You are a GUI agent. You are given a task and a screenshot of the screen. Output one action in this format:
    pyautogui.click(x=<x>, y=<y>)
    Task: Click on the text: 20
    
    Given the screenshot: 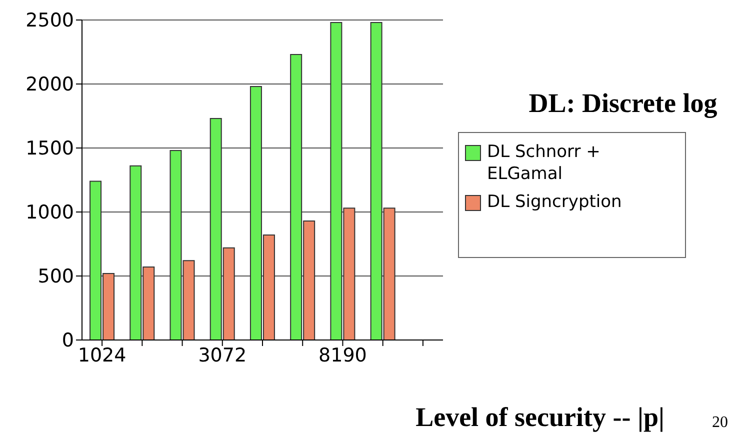 What is the action you would take?
    pyautogui.click(x=720, y=423)
    